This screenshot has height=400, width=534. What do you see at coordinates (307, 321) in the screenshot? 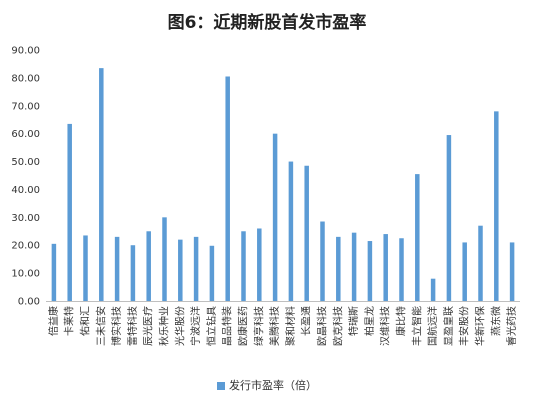
I see `category-label: 长盈通` at bounding box center [307, 321].